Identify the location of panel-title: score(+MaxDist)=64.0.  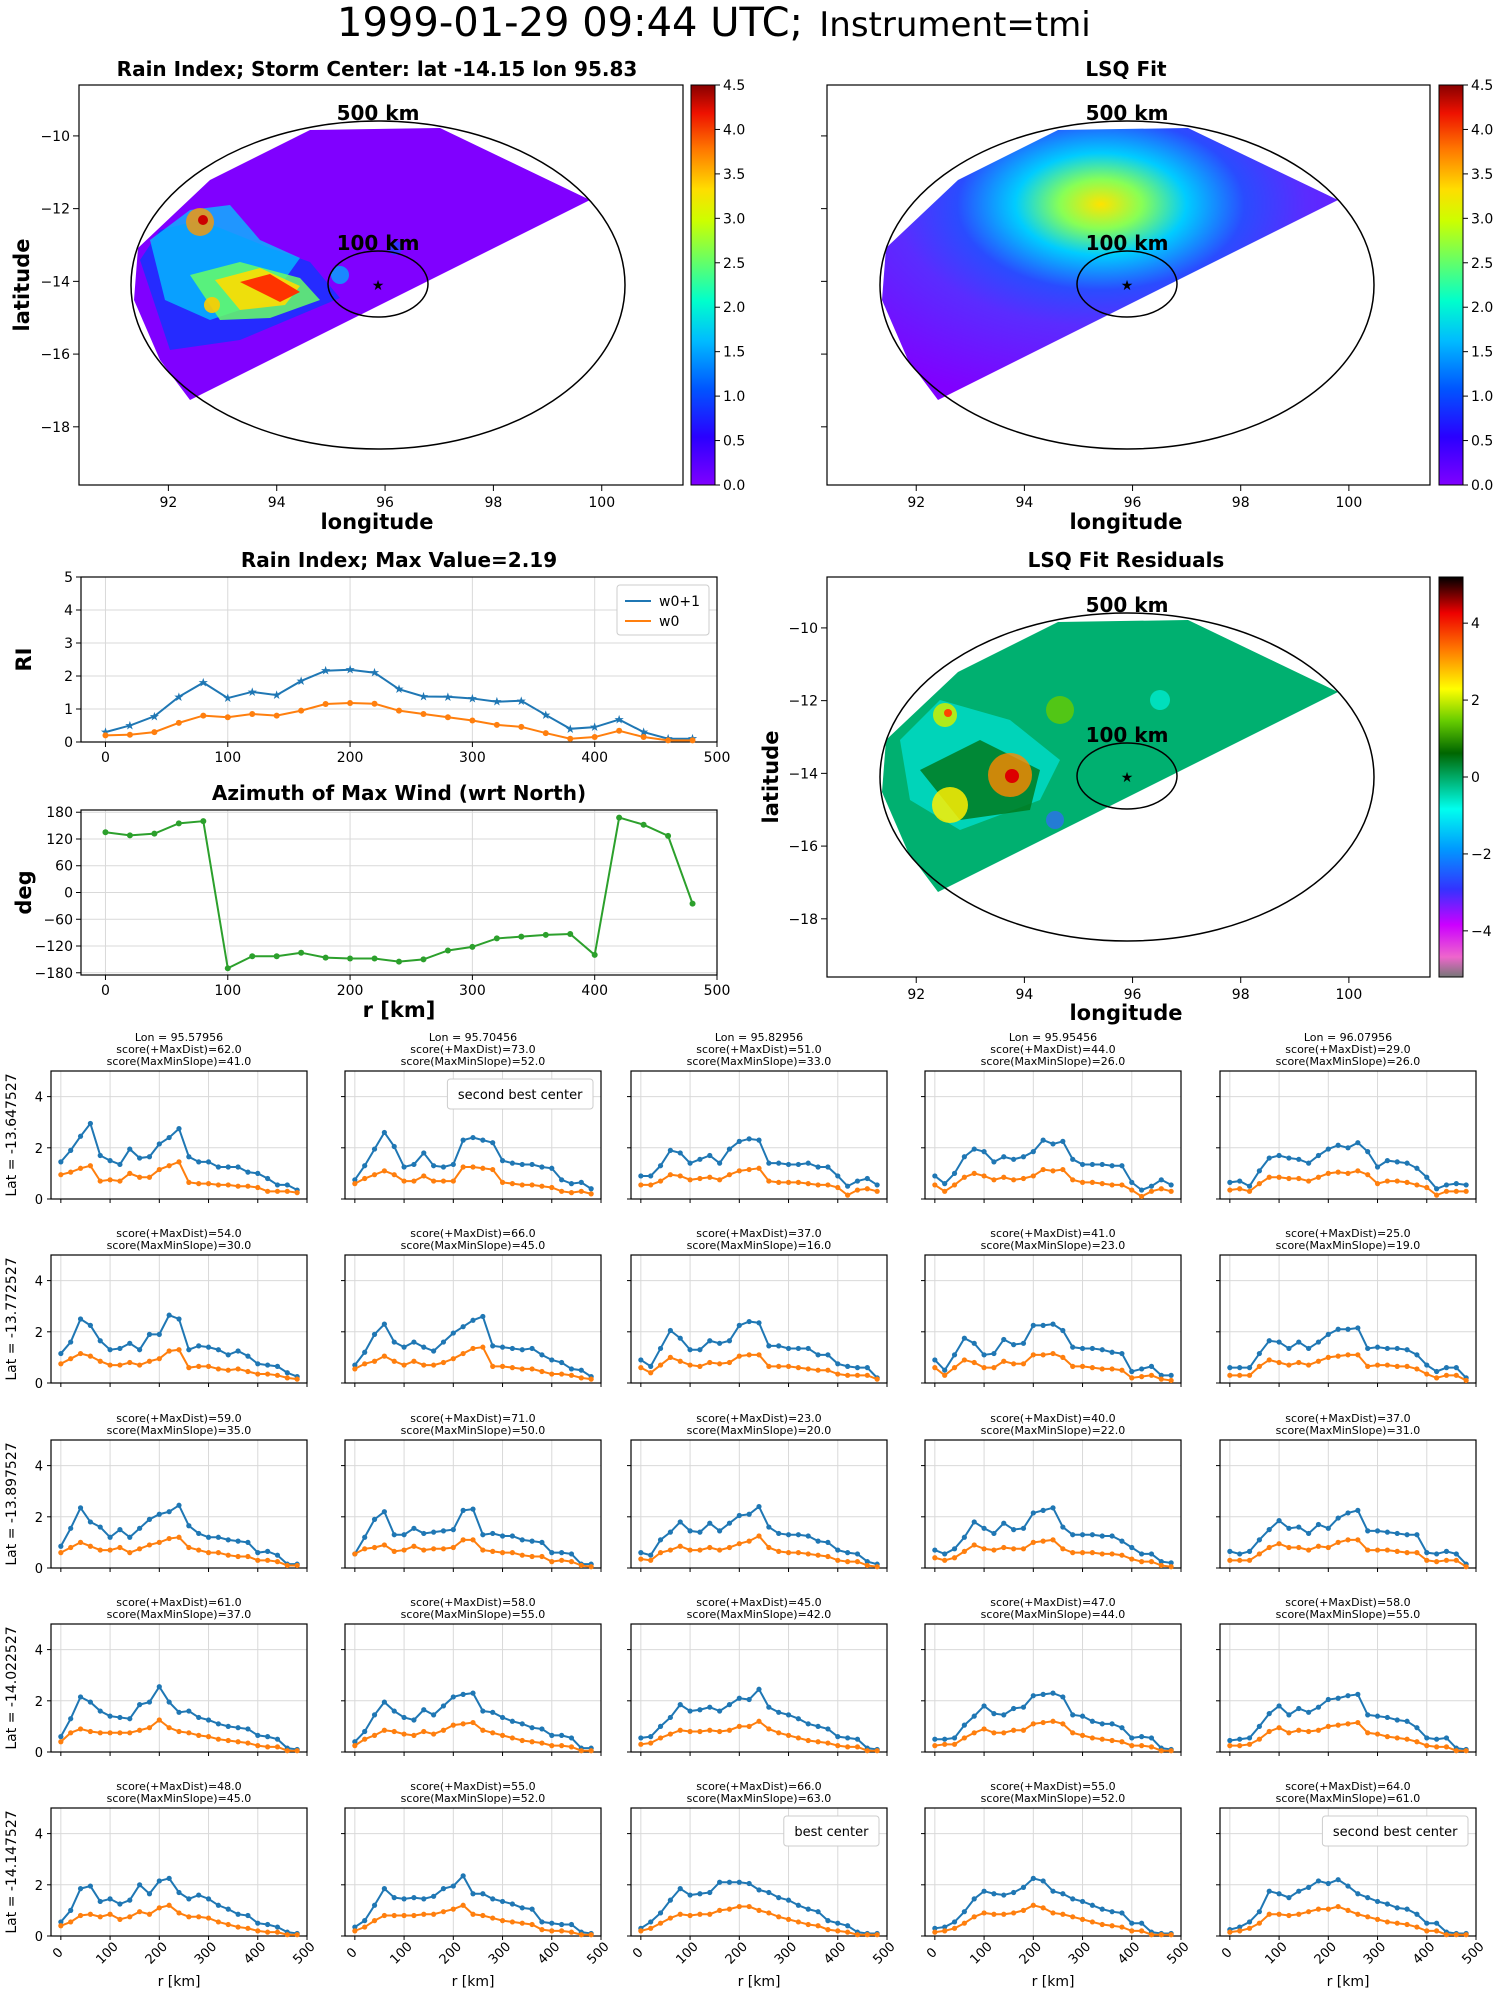
(1347, 1786).